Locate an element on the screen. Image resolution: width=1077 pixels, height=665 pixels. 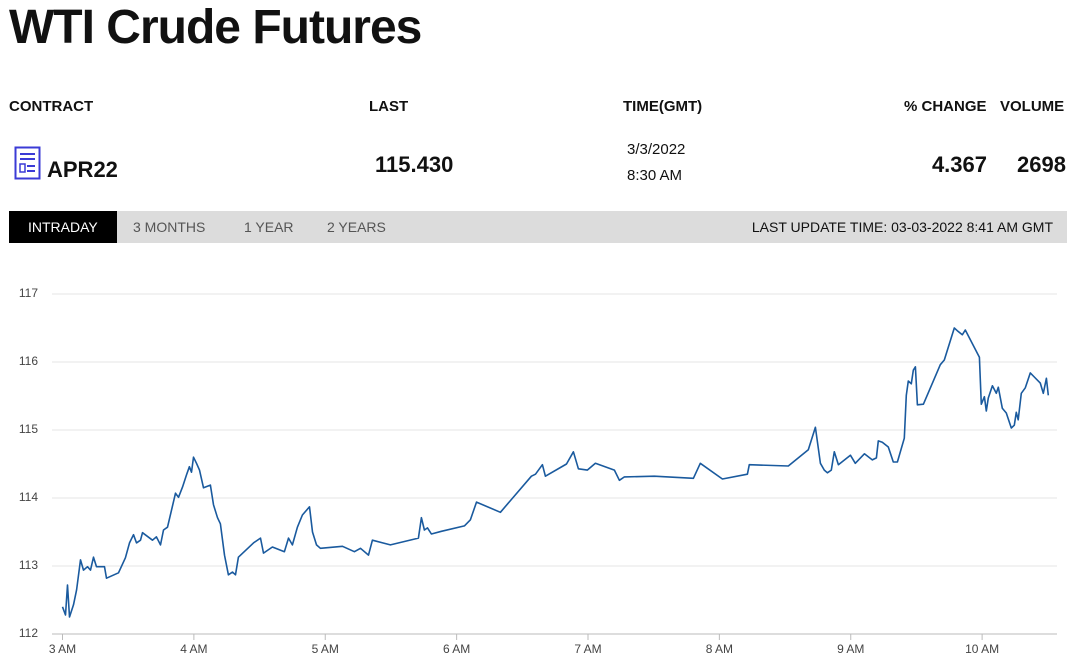
y-tick-label: 116 is located at coordinates (28, 361).